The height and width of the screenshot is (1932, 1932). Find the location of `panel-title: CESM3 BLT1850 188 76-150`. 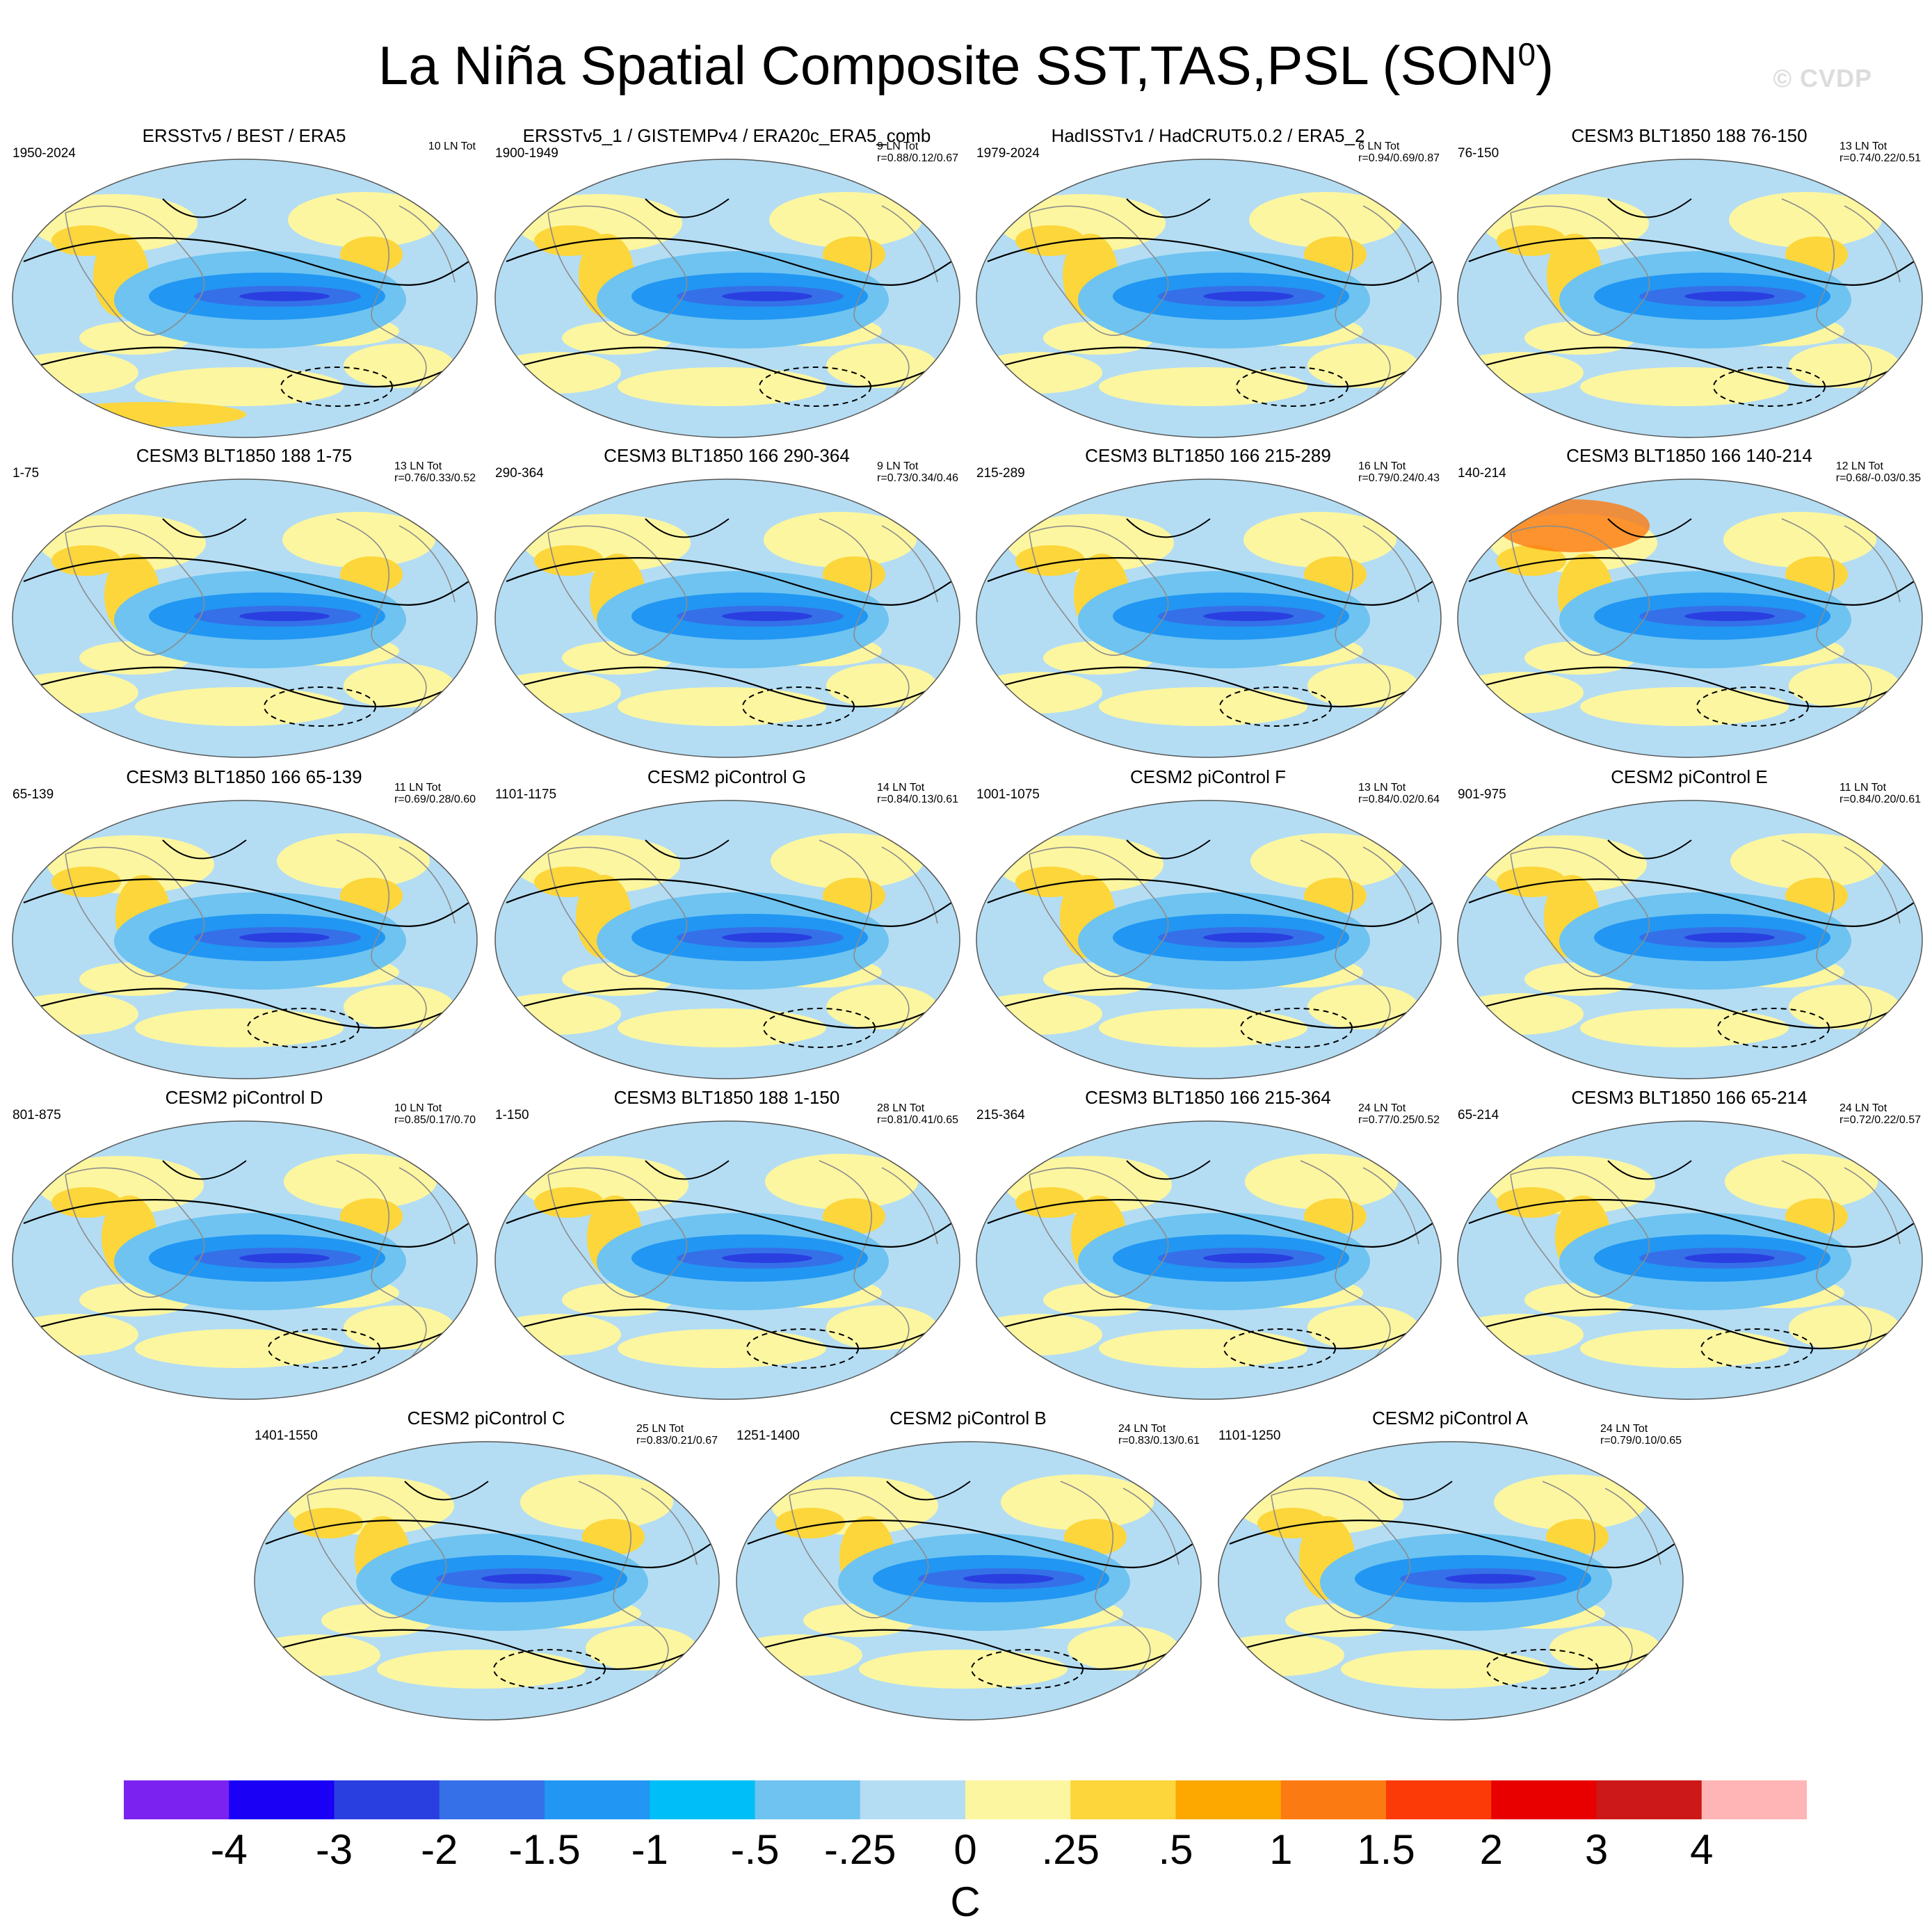

panel-title: CESM3 BLT1850 188 76-150 is located at coordinates (1689, 135).